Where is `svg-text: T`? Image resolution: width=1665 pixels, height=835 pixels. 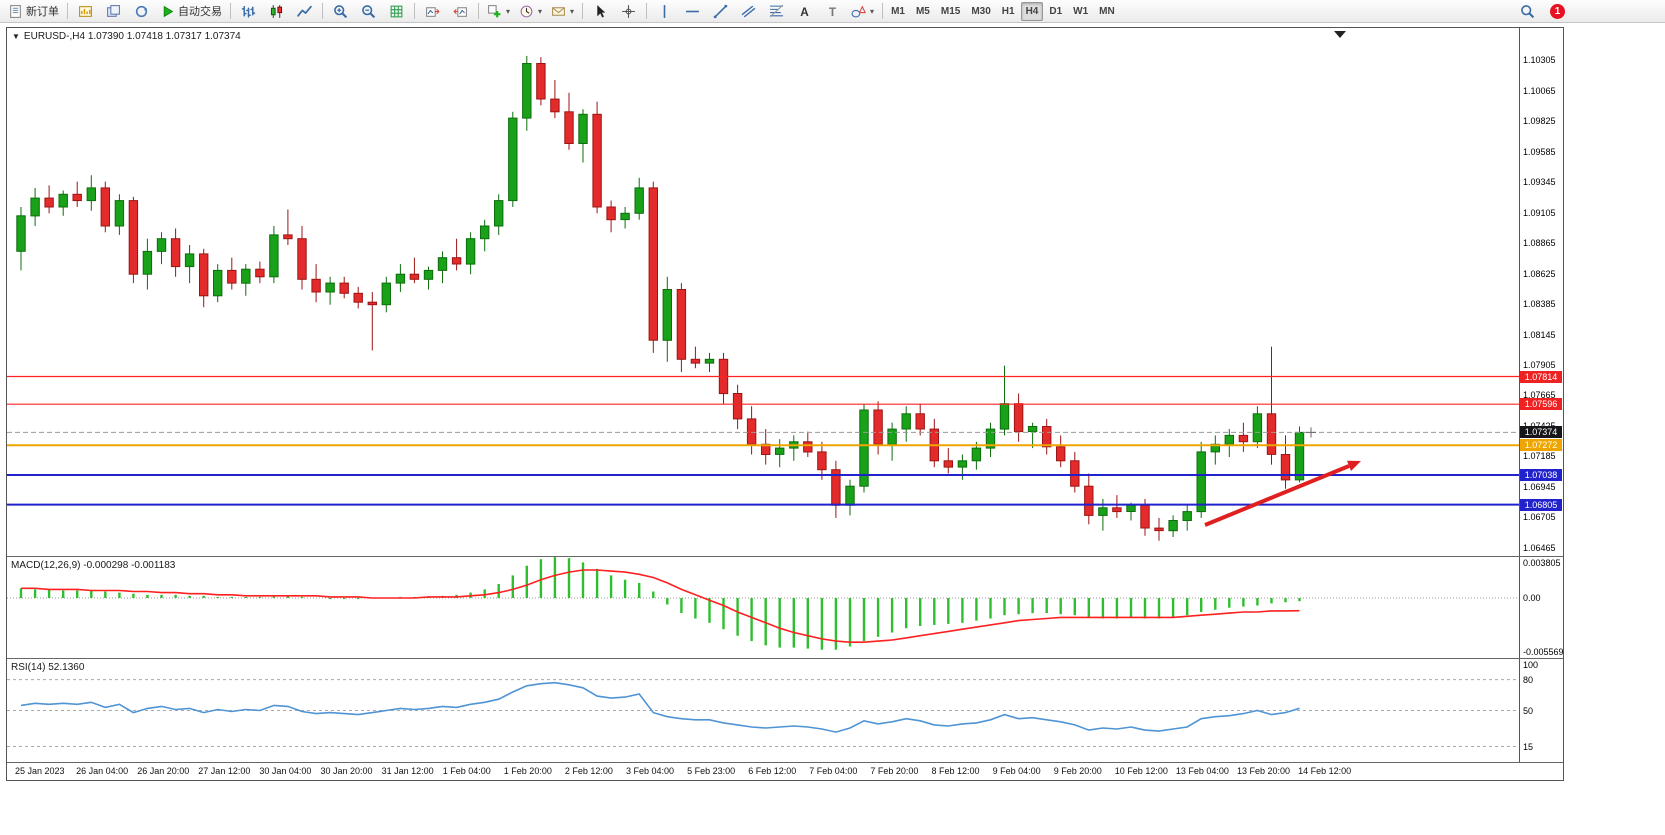
svg-text: T is located at coordinates (833, 11).